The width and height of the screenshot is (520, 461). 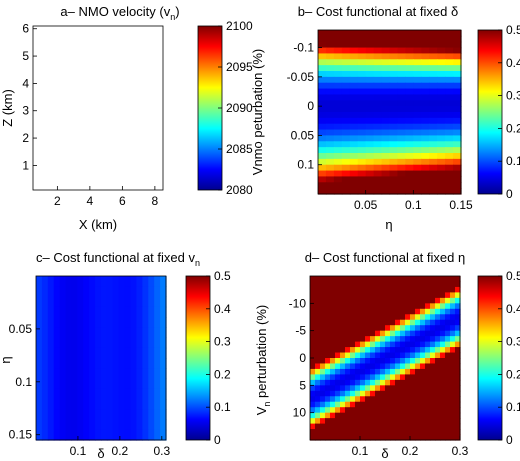 What do you see at coordinates (21, 329) in the screenshot?
I see `y-tick-label: 0.05` at bounding box center [21, 329].